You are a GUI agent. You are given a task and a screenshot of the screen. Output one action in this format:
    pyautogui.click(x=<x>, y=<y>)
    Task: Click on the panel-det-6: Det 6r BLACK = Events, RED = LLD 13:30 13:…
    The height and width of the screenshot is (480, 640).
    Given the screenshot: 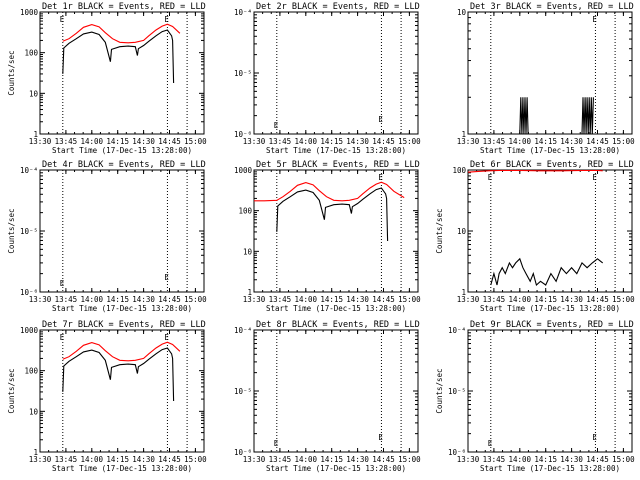 What is the action you would take?
    pyautogui.click(x=535, y=236)
    